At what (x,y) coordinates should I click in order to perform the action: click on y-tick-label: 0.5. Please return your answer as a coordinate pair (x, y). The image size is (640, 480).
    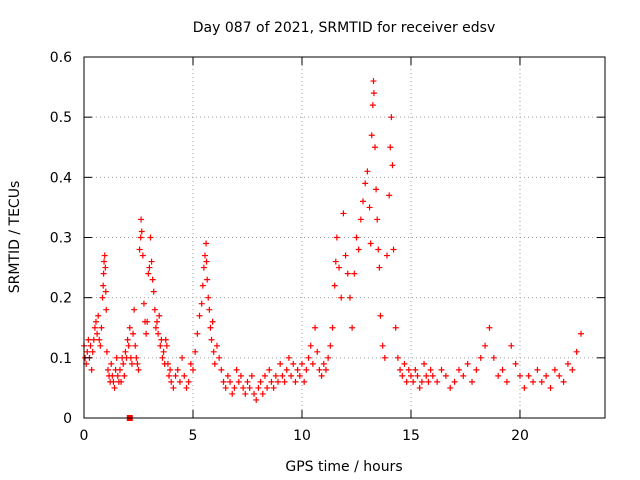
    Looking at the image, I should click on (61, 118).